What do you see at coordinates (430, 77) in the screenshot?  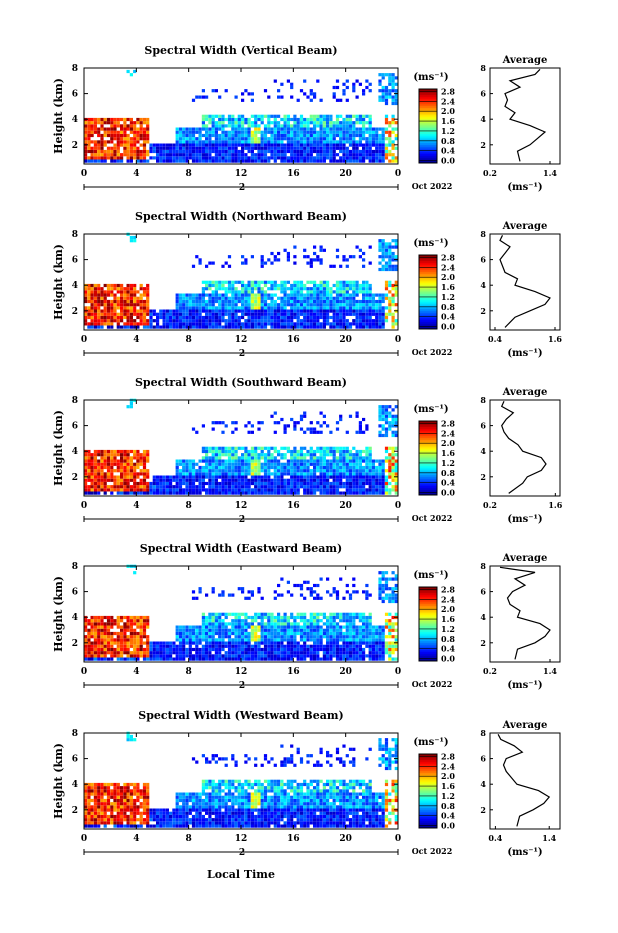 I see `colorbar-unit: (ms⁻¹)` at bounding box center [430, 77].